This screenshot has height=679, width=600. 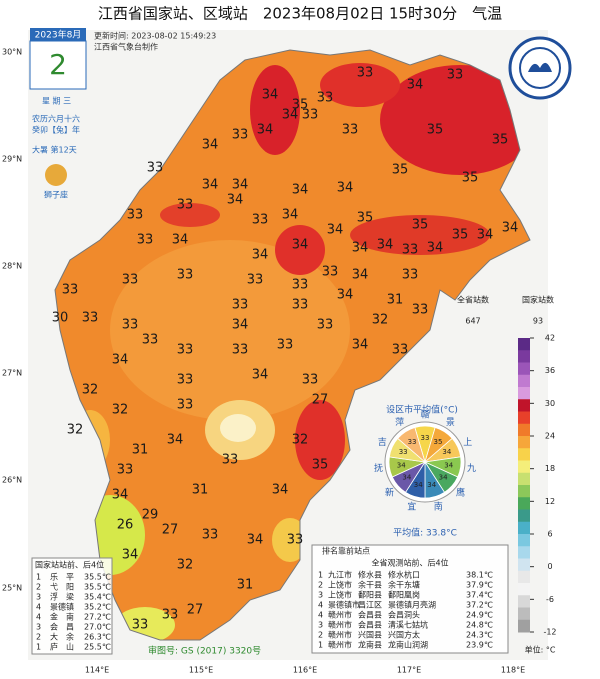 What do you see at coordinates (56, 119) in the screenshot?
I see `lunar-date: 农历六月十六` at bounding box center [56, 119].